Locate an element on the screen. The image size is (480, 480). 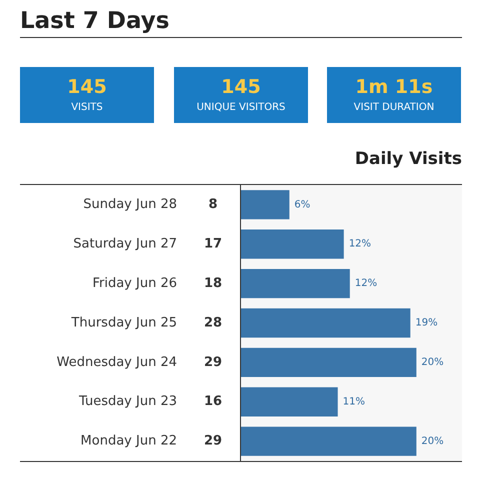
y-tick-label: Saturday Jun 27 is located at coordinates (125, 244).